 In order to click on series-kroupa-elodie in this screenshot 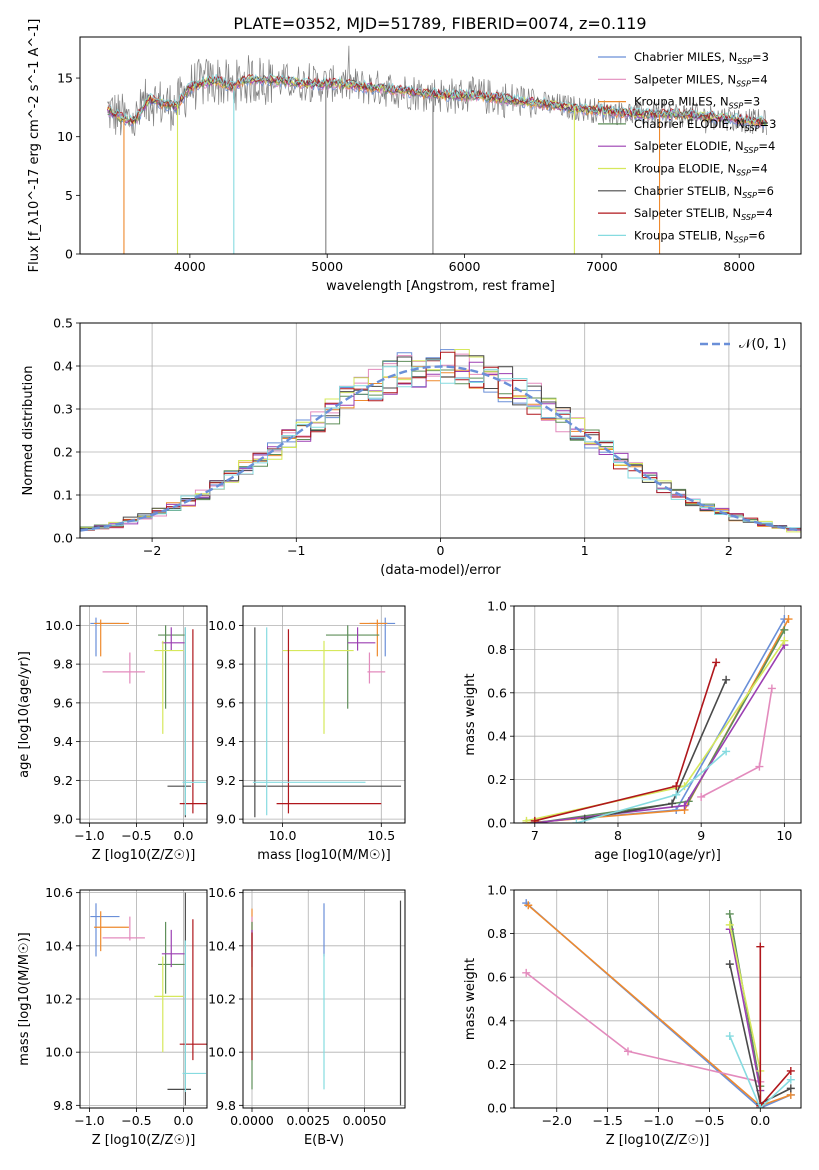, I will do `click(655, 729)`.